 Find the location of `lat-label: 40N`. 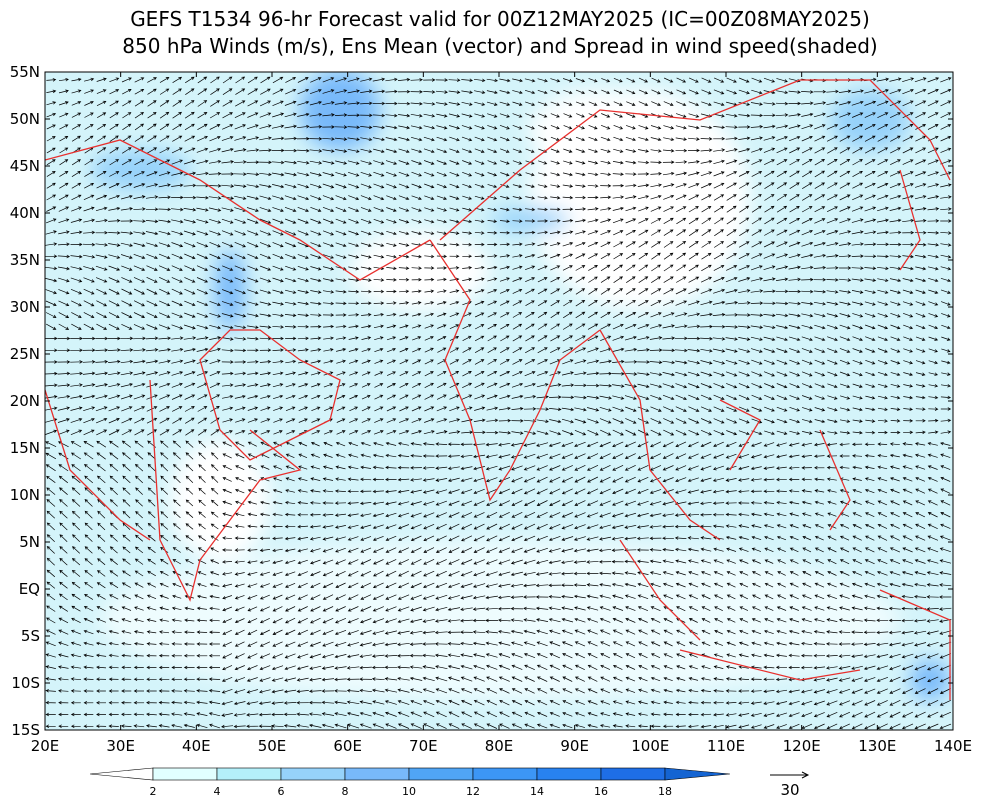

lat-label: 40N is located at coordinates (25, 213).